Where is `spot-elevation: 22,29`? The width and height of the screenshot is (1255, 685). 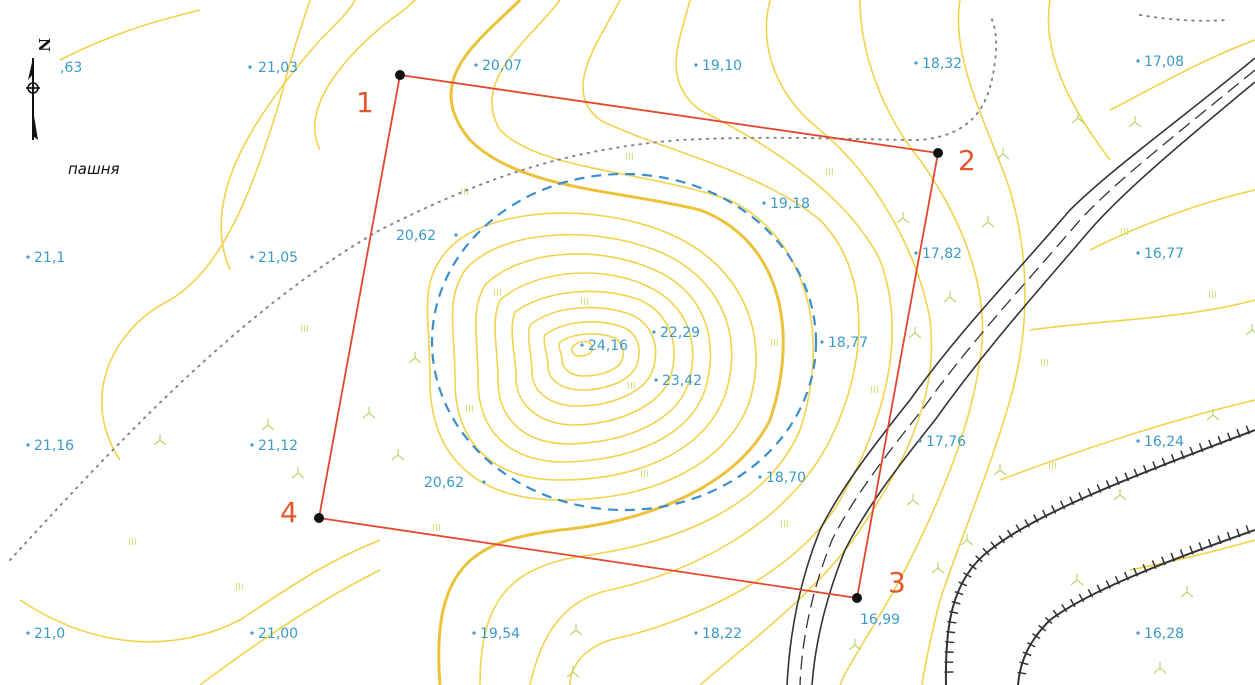
spot-elevation: 22,29 is located at coordinates (680, 333).